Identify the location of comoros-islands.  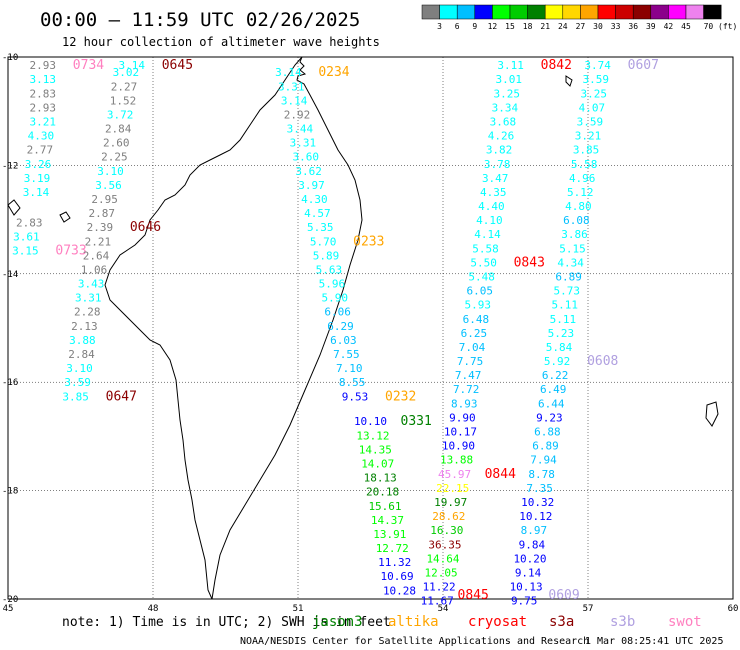
(39, 211).